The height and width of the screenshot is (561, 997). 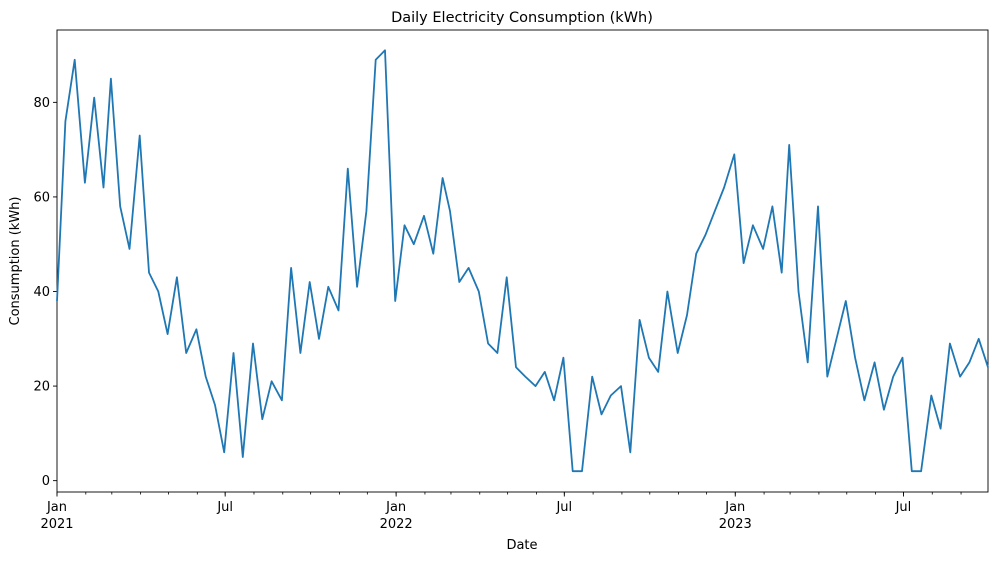 I want to click on y-tick-label: 0, so click(x=46, y=481).